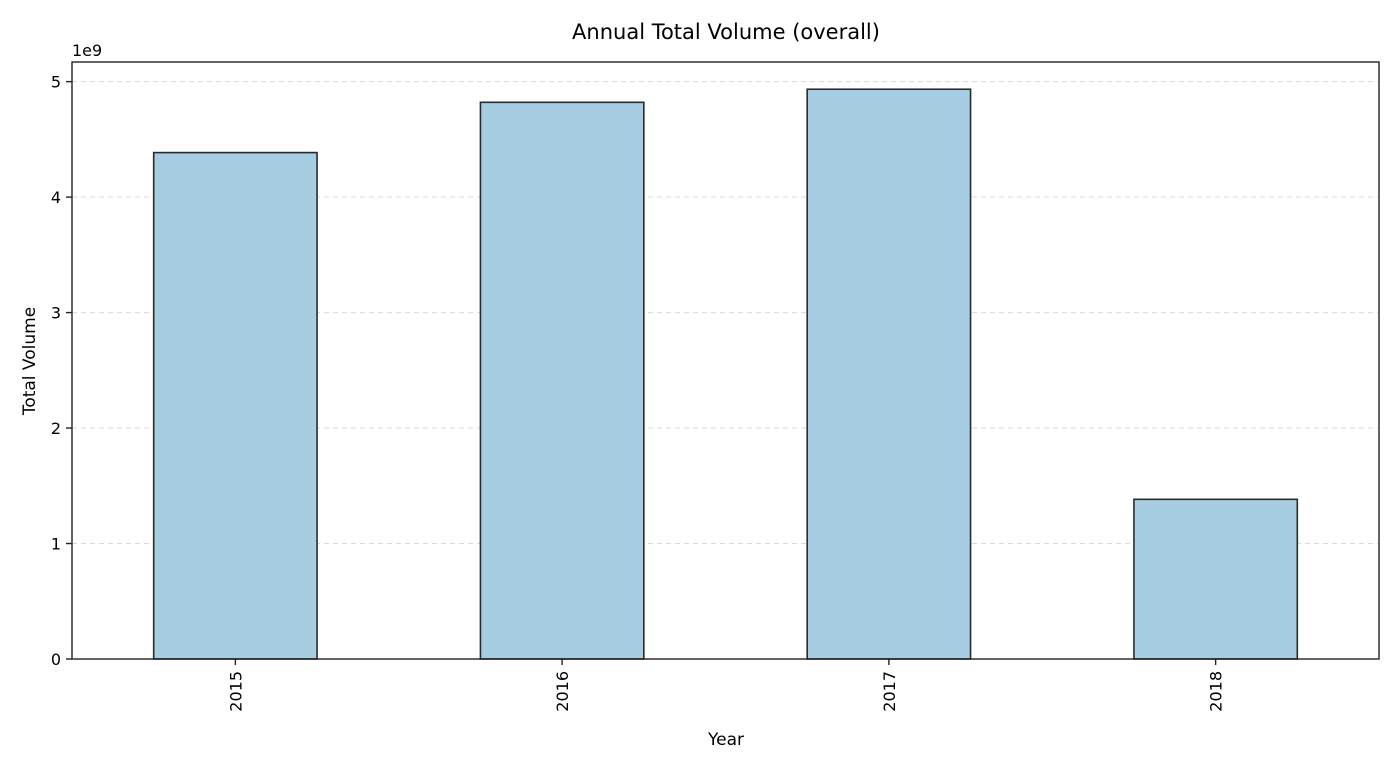  I want to click on y-axis-label: Total Volume, so click(30, 361).